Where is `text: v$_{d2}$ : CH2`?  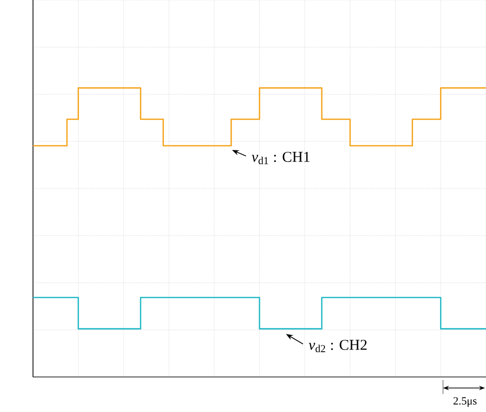 text: v$_{d2}$ : CH2 is located at coordinates (337, 346).